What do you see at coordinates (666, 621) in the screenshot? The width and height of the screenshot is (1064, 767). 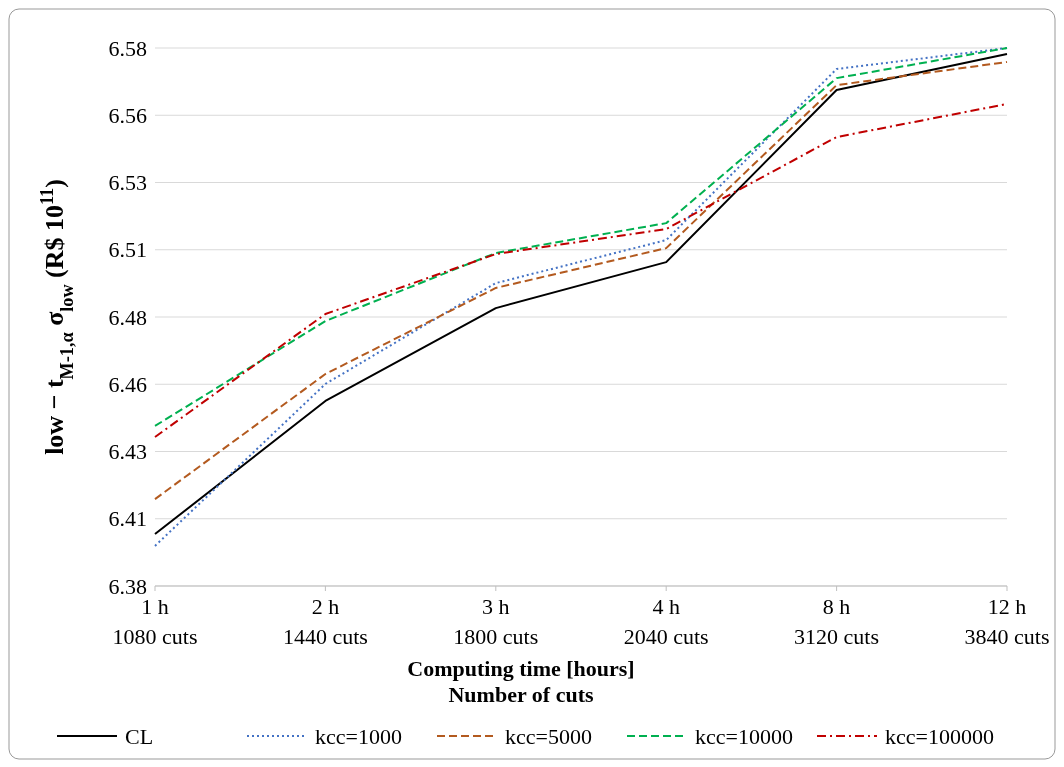 I see `x-tick-label: 4 h 2040 cuts` at bounding box center [666, 621].